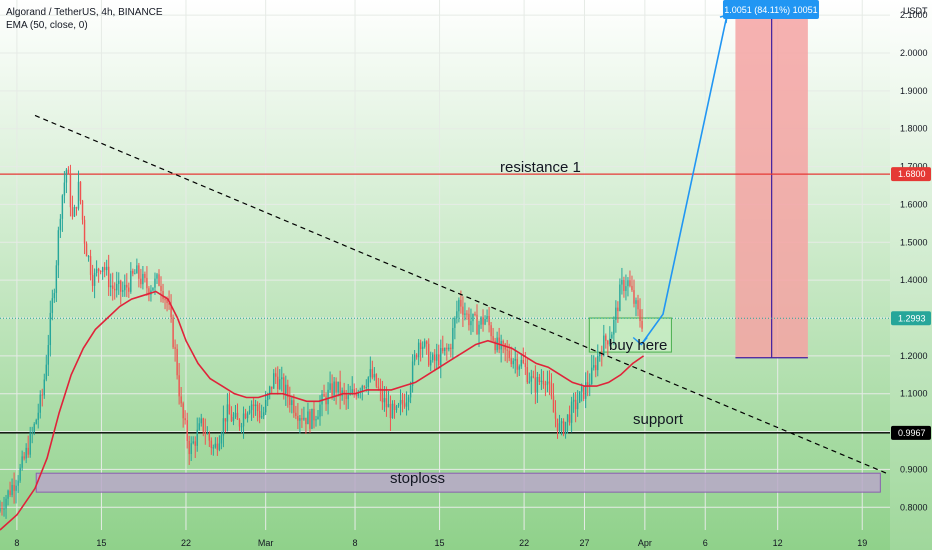 The width and height of the screenshot is (932, 550). I want to click on time-axis: 8 15 22 Mar 8 15 22 27 Apr 6 12 19, so click(440, 543).